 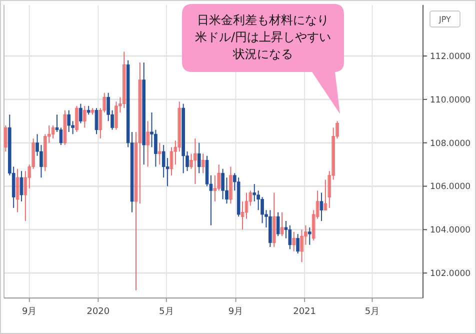 What do you see at coordinates (304, 312) in the screenshot?
I see `x-tick-label: 2021` at bounding box center [304, 312].